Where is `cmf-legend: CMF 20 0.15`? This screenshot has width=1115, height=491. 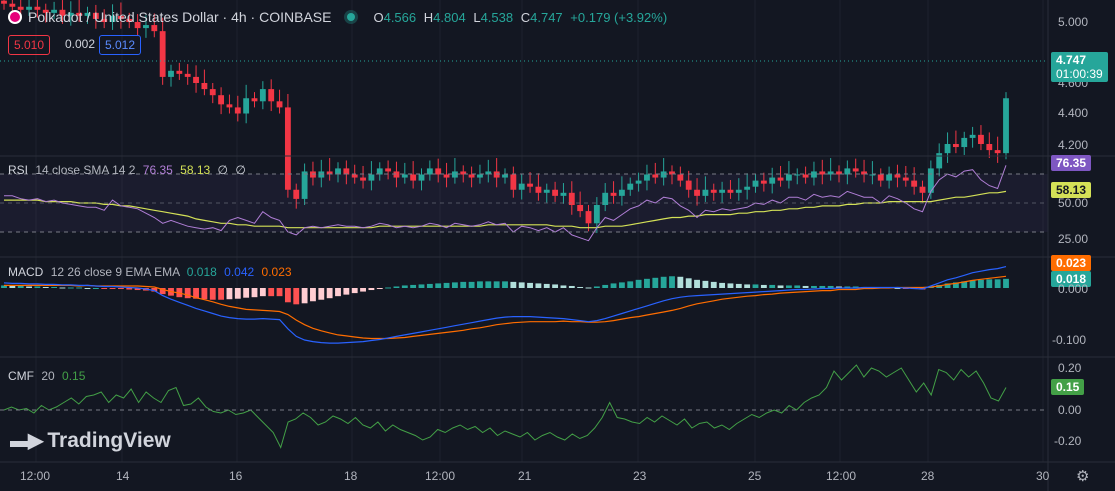
cmf-legend: CMF 20 0.15 is located at coordinates (47, 376).